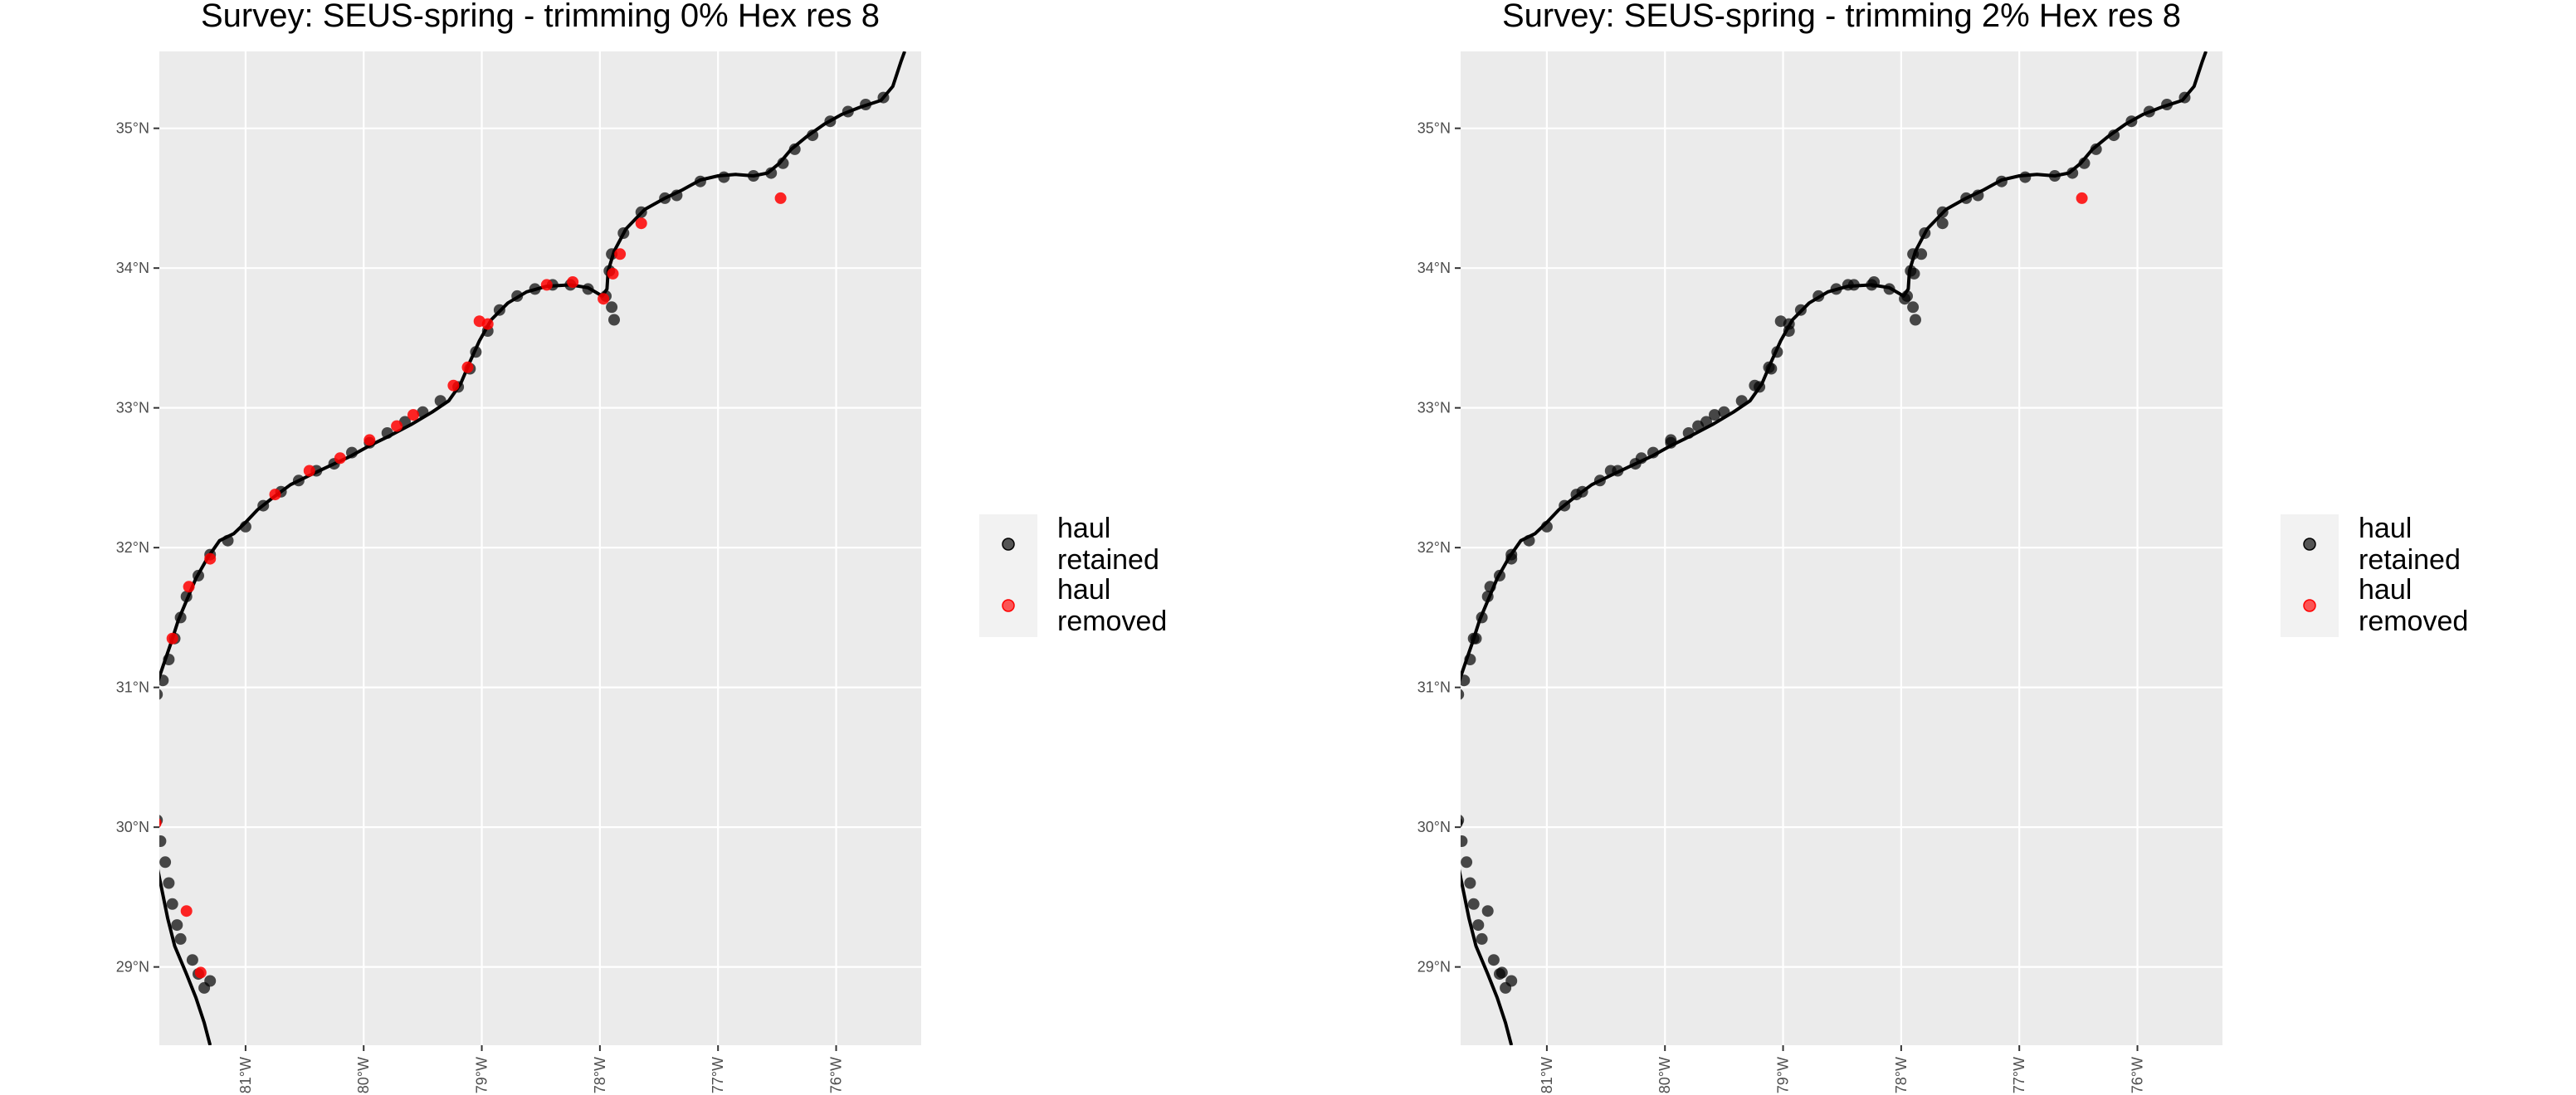 The width and height of the screenshot is (2576, 1095). Describe the element at coordinates (1108, 560) in the screenshot. I see `legend-label: retained` at that location.